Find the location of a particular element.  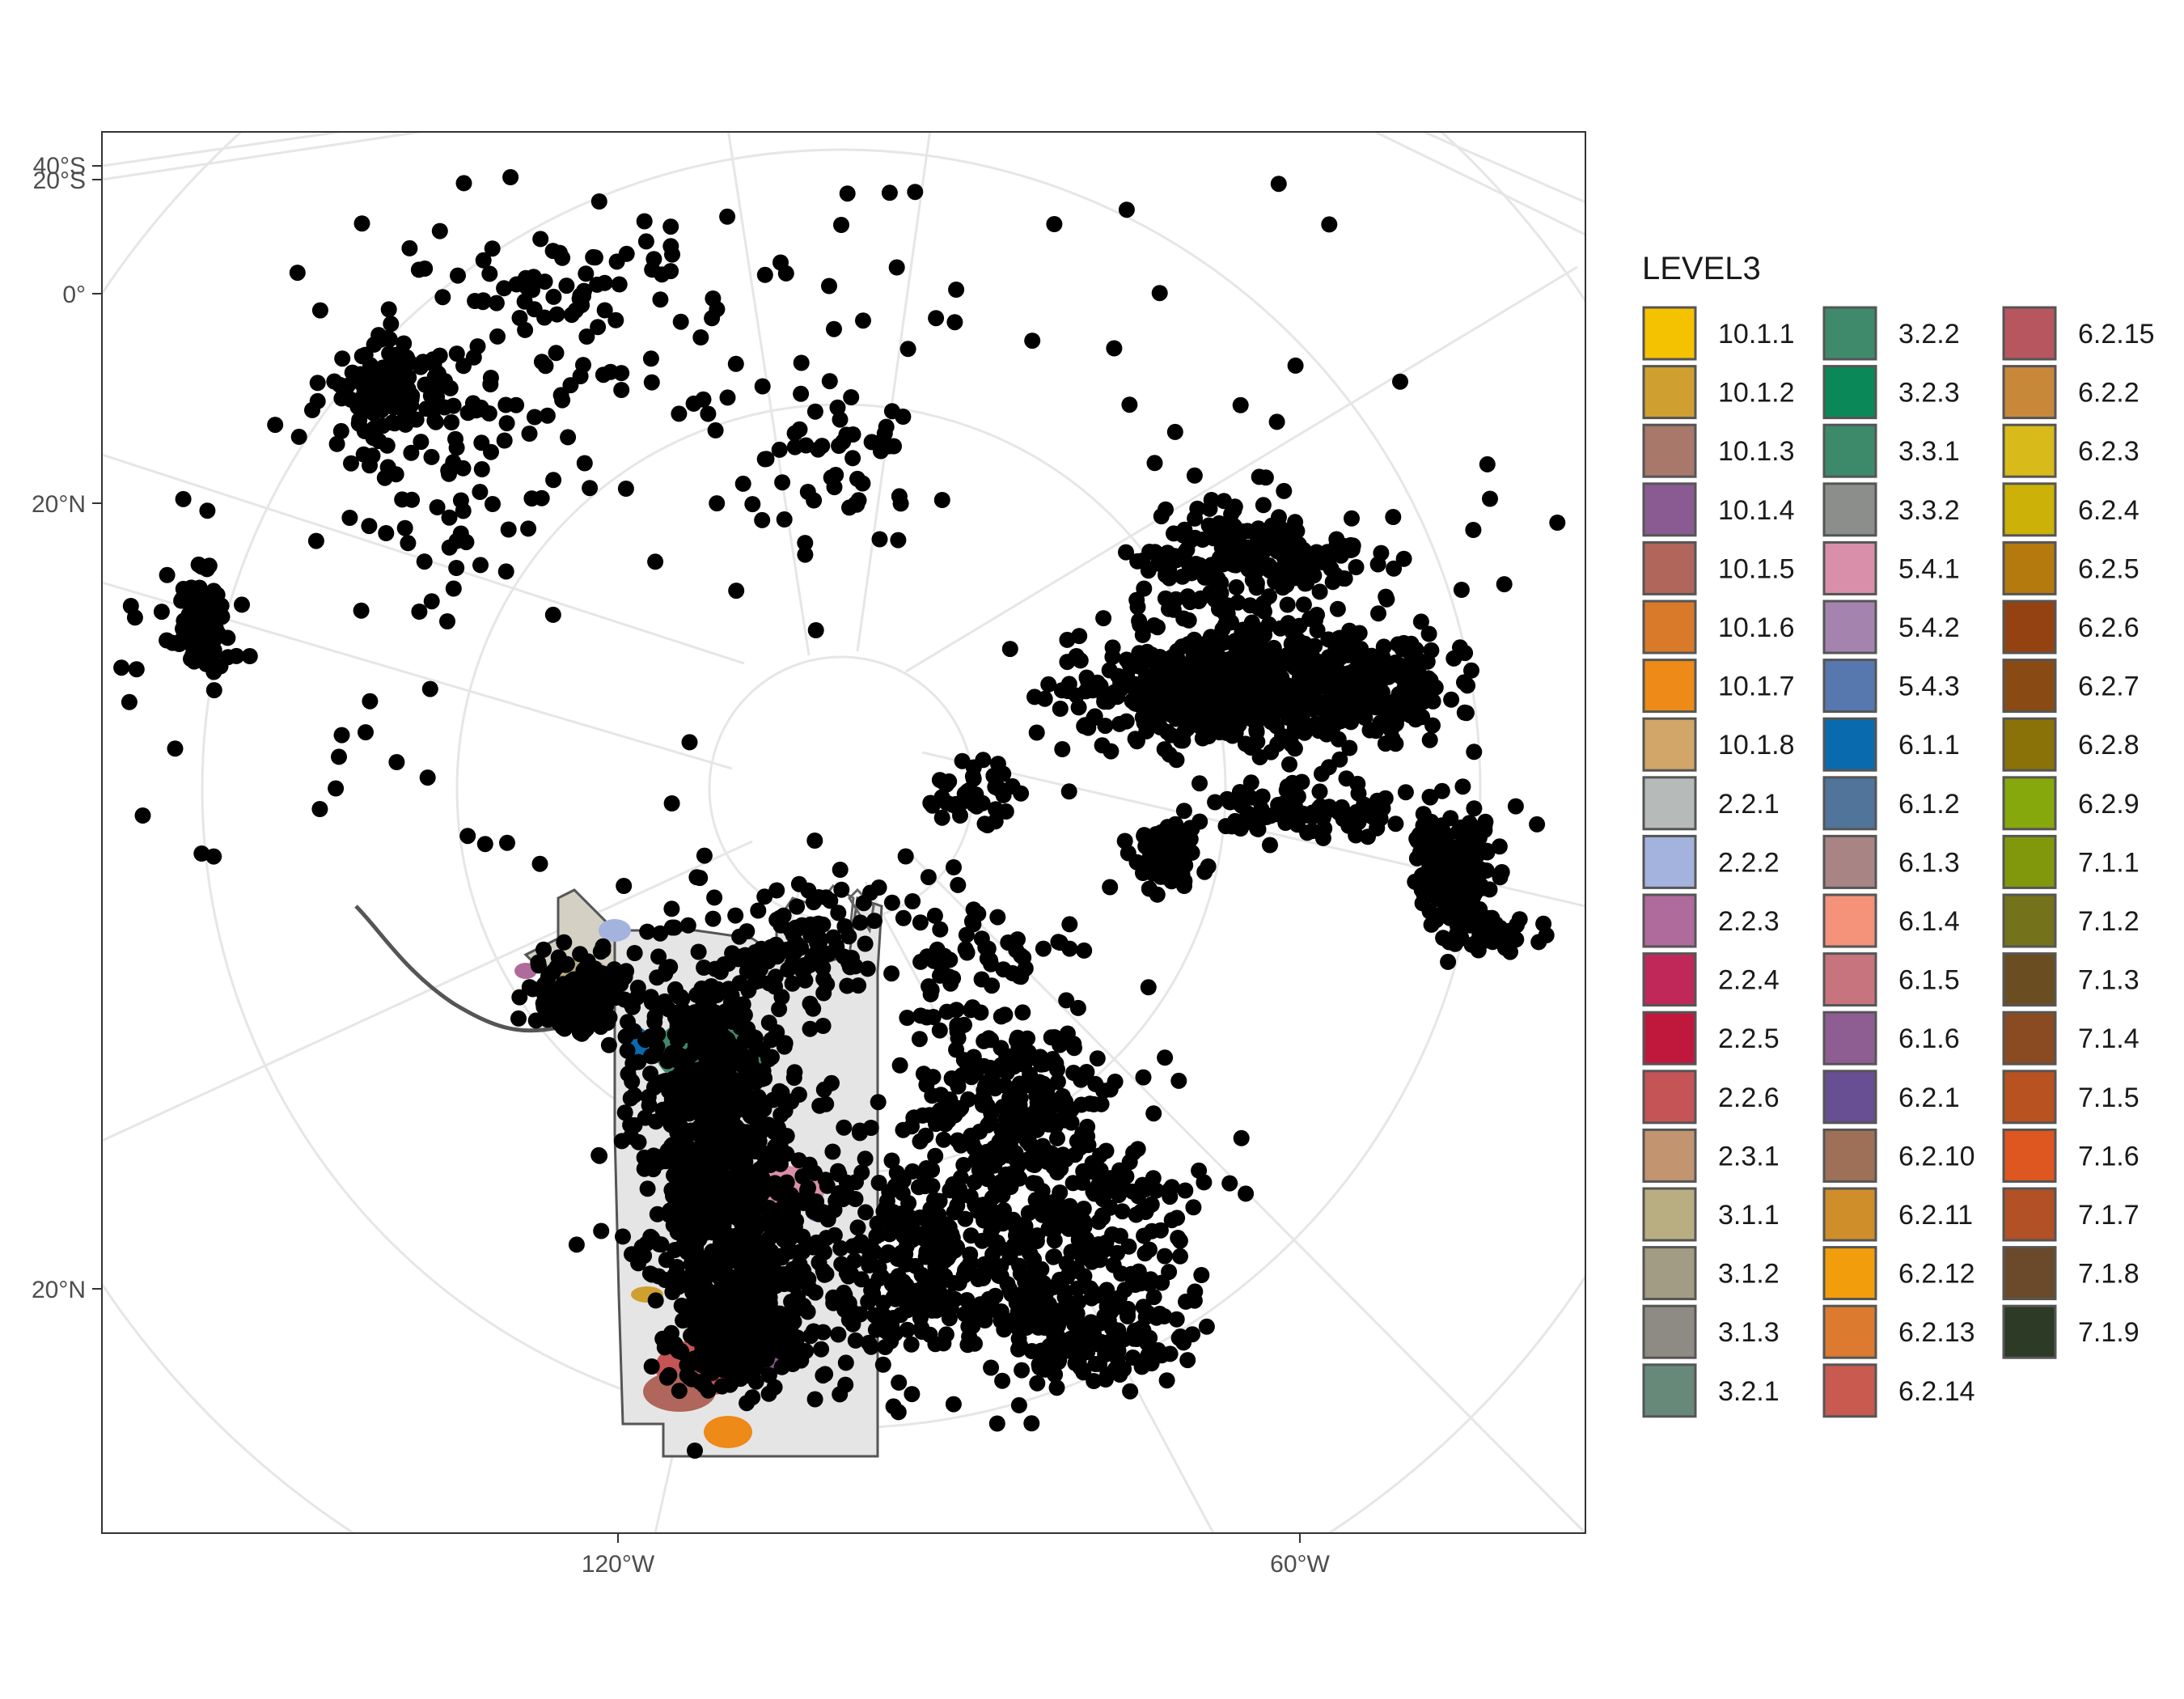

point-2049 is located at coordinates (1034, 696).